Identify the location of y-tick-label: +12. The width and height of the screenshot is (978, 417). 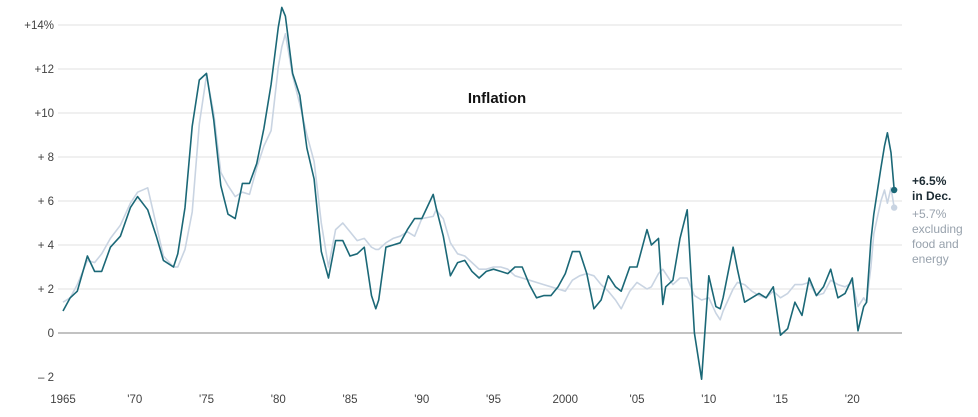
(44, 70).